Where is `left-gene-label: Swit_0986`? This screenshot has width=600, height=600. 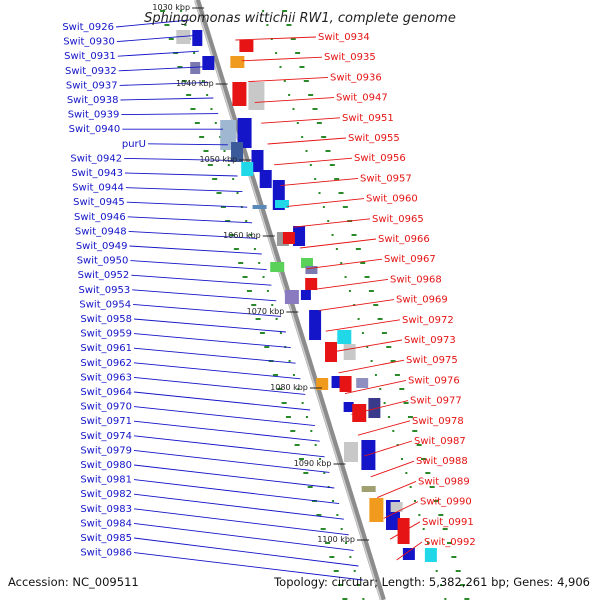 left-gene-label: Swit_0986 is located at coordinates (106, 553).